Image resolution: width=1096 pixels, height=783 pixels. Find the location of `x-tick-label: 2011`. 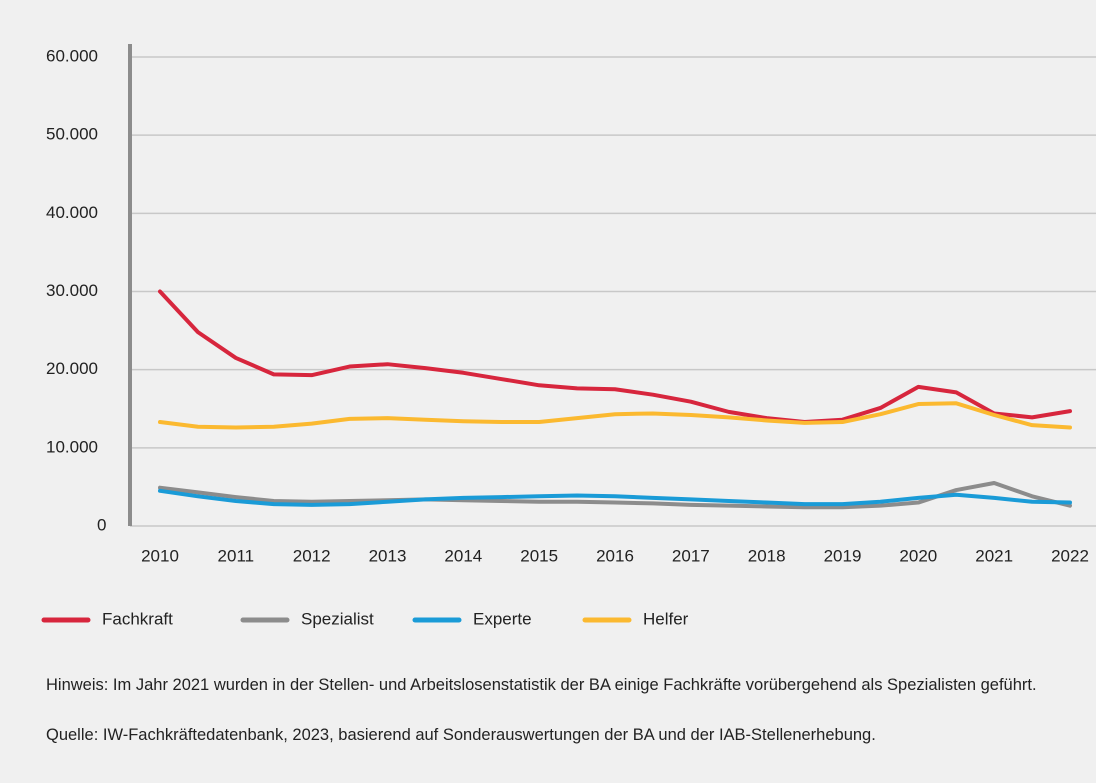

x-tick-label: 2011 is located at coordinates (236, 555).